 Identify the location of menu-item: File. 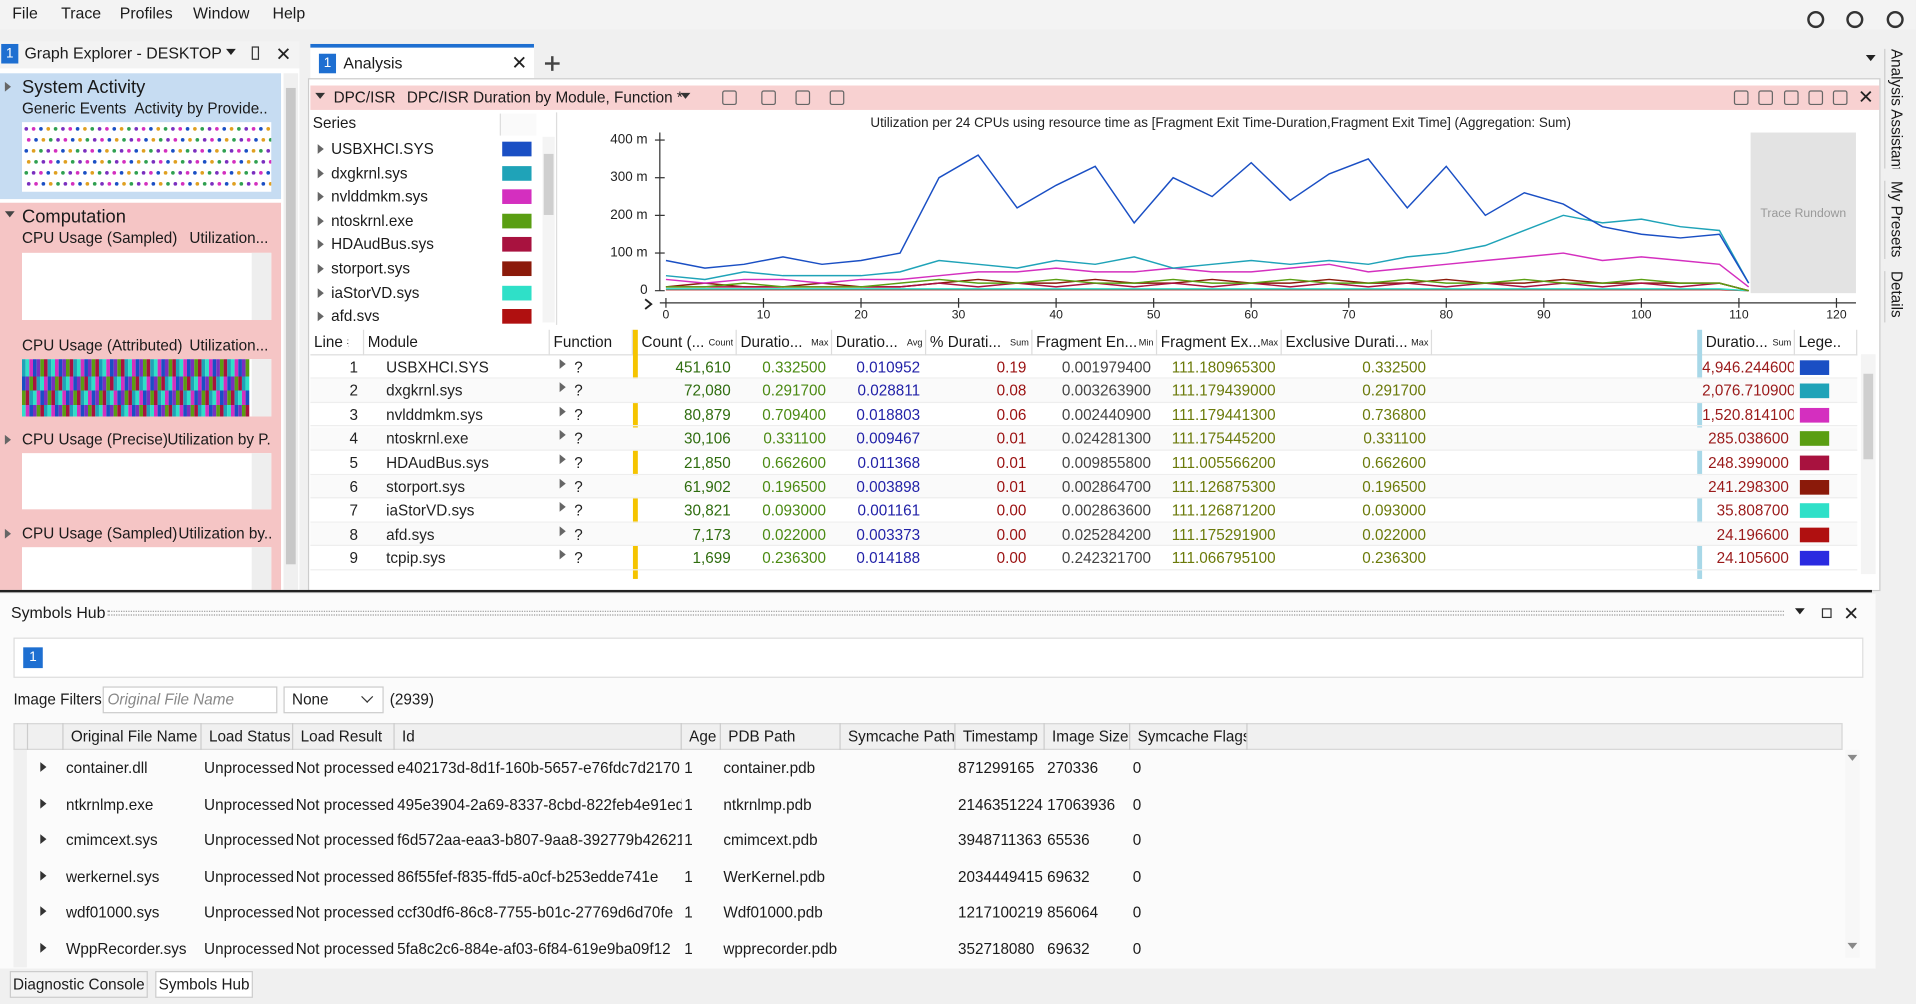
(25, 12).